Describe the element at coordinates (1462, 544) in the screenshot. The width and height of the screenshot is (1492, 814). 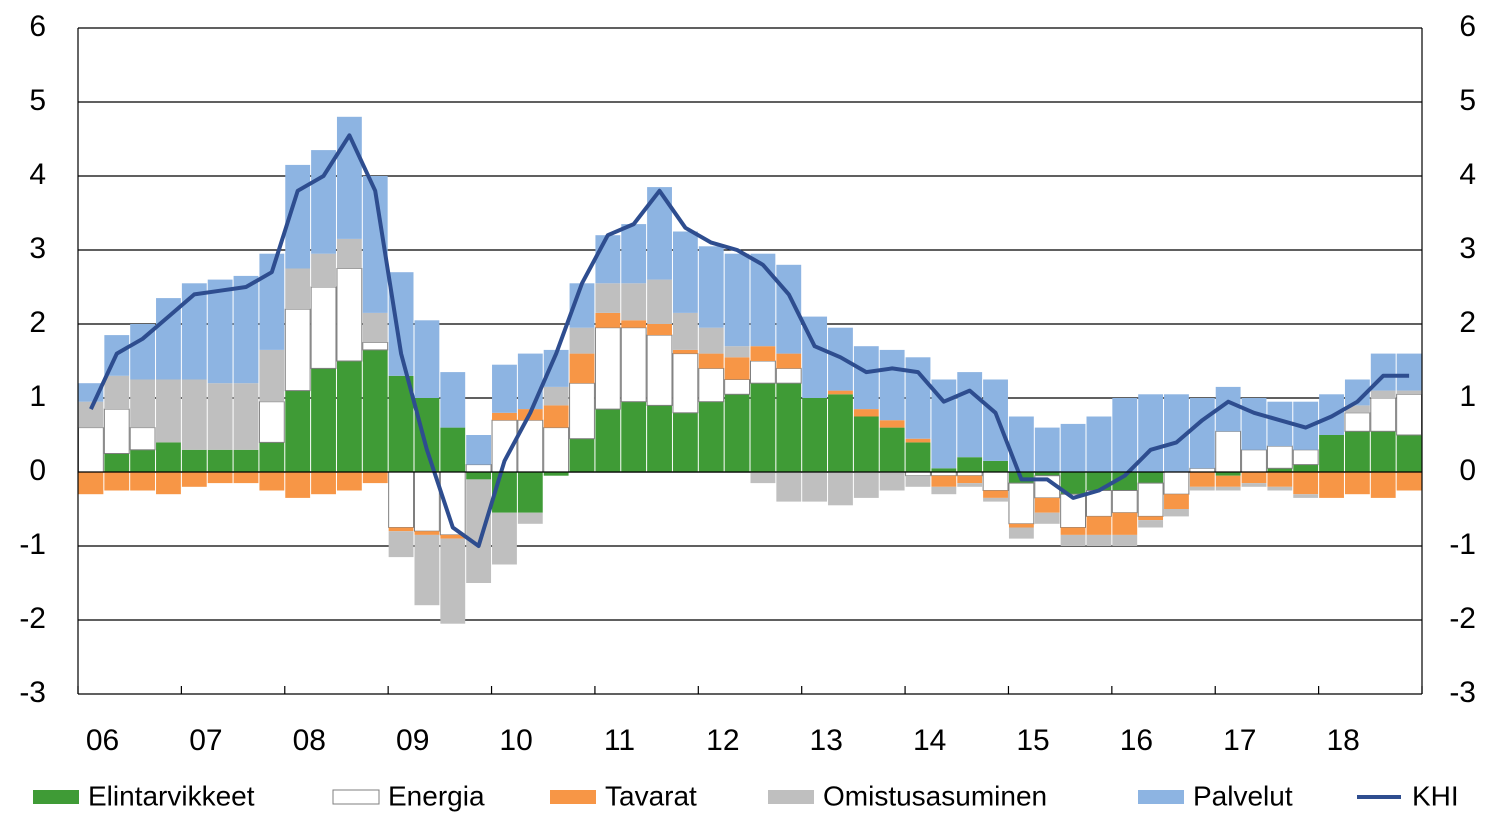
I see `y2-tick-label: -1` at that location.